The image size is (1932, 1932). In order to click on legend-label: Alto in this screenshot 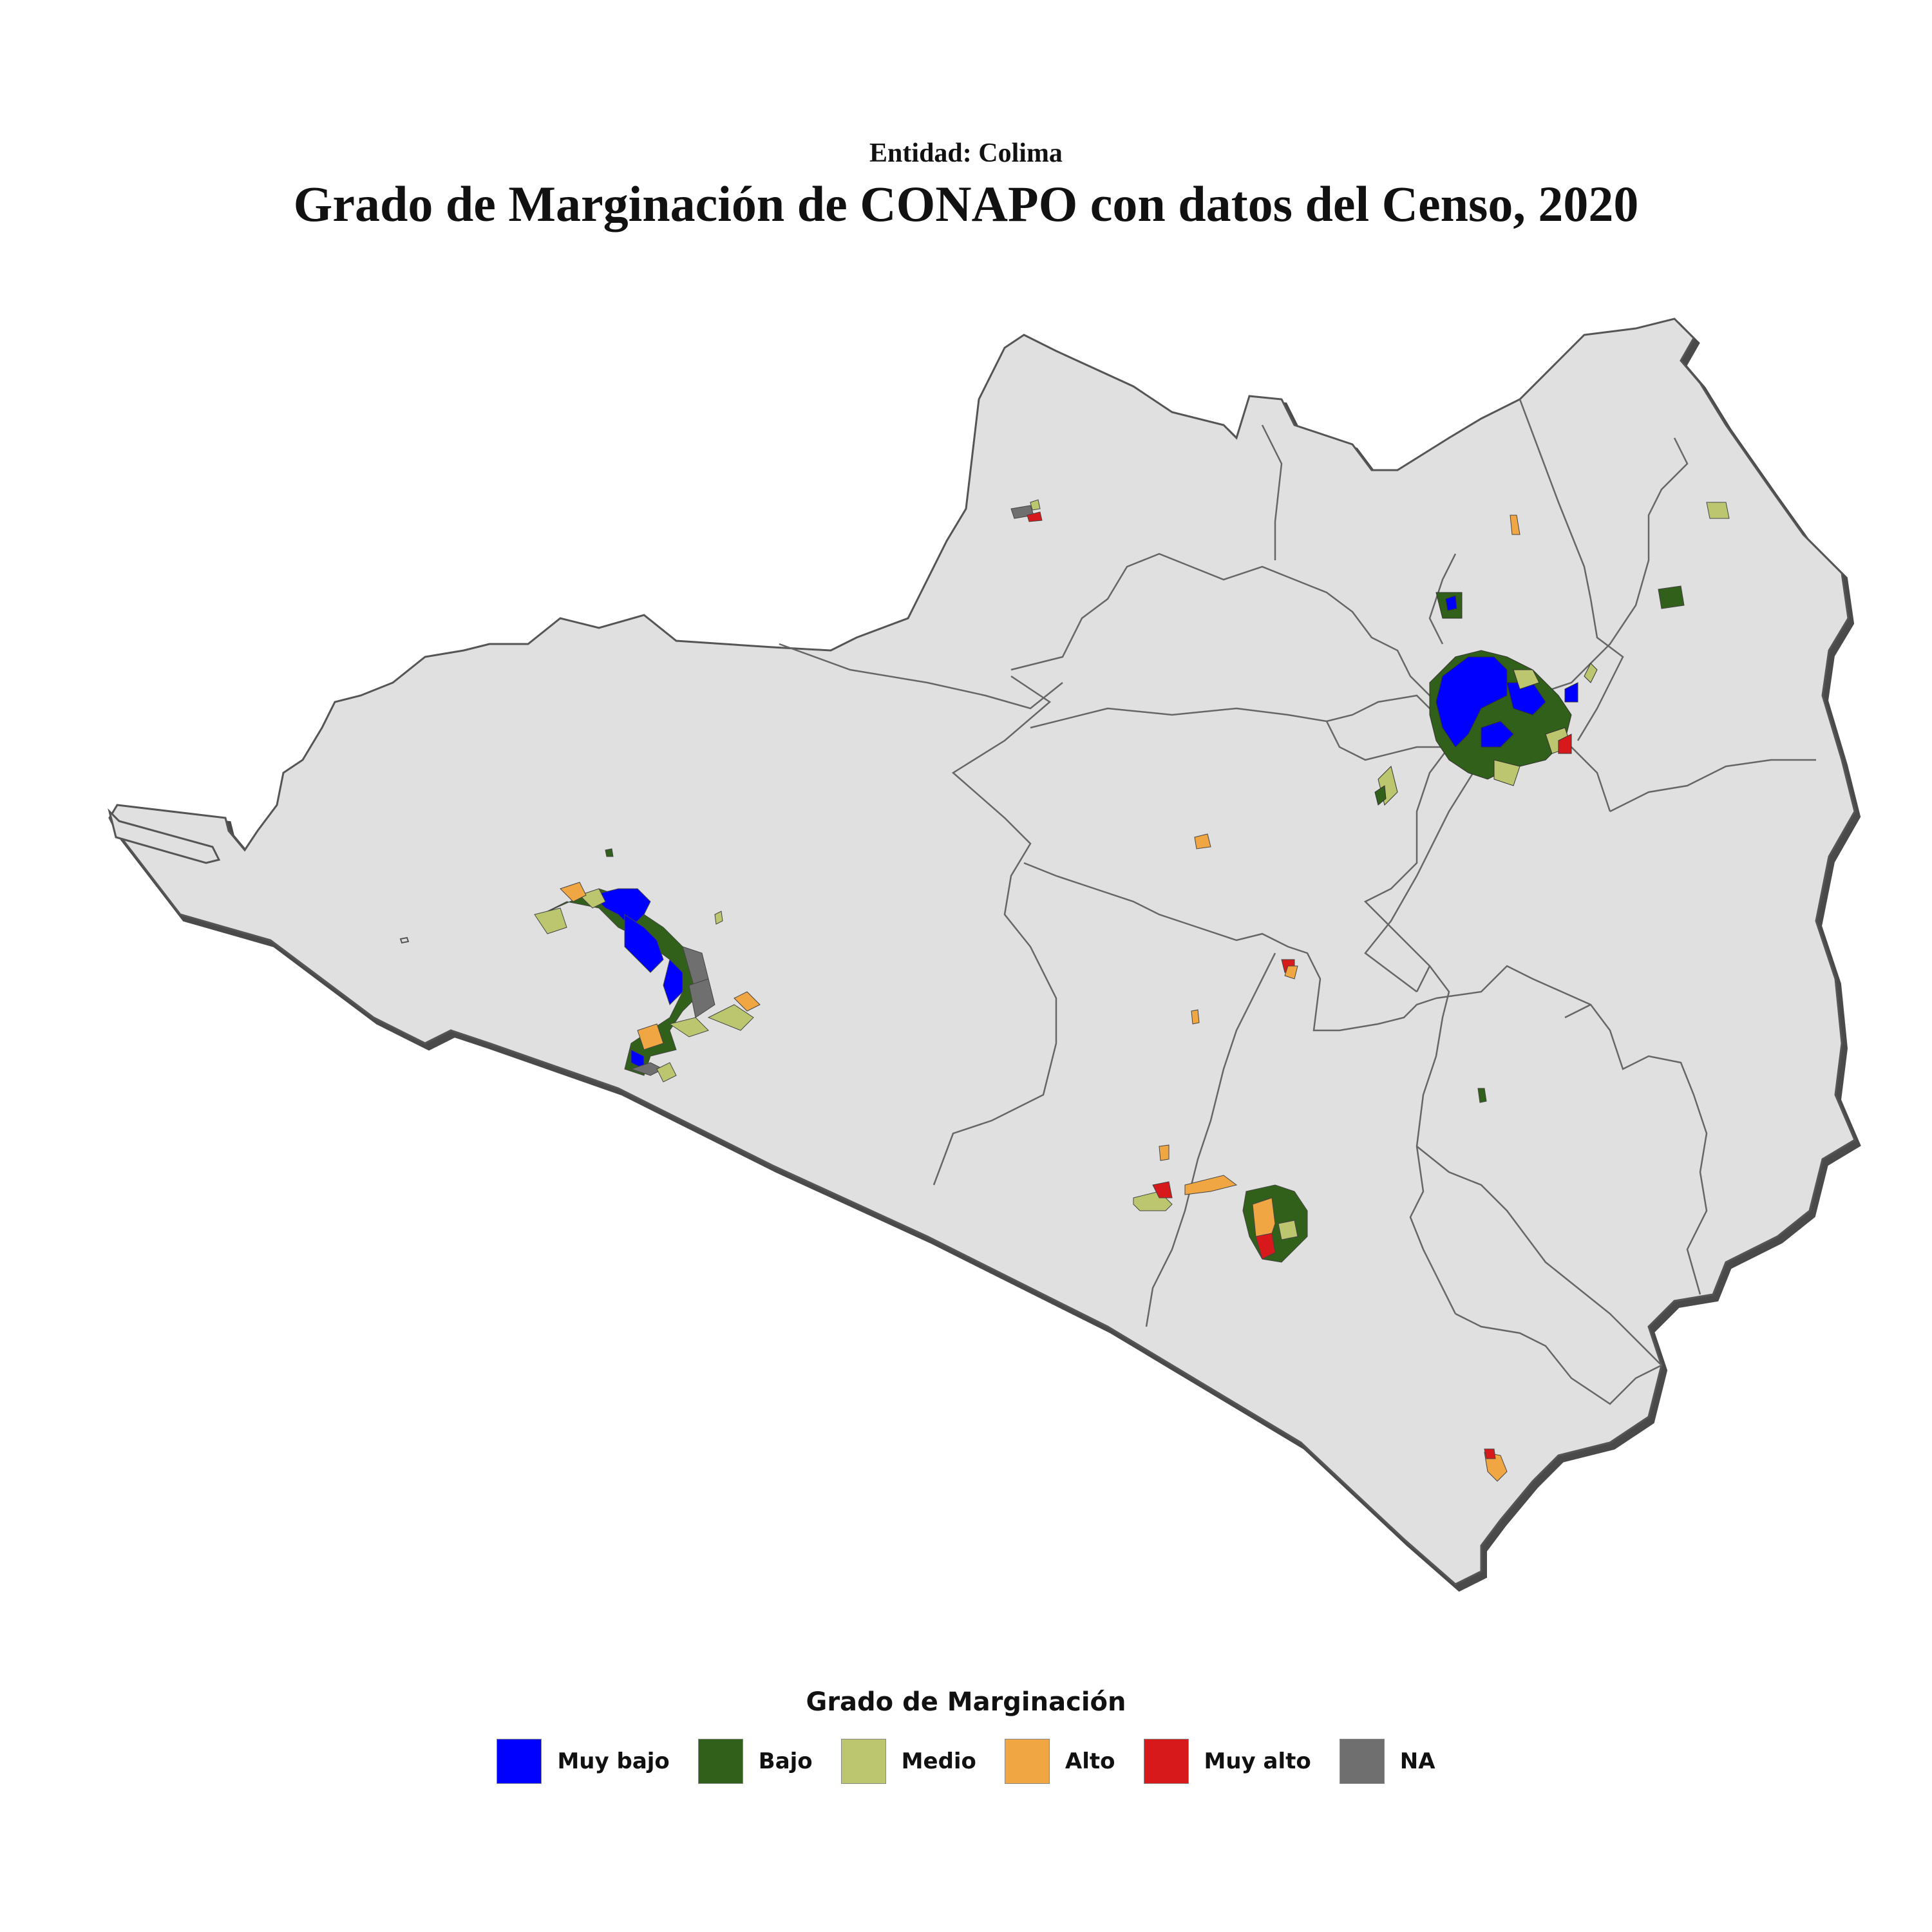, I will do `click(1090, 1761)`.